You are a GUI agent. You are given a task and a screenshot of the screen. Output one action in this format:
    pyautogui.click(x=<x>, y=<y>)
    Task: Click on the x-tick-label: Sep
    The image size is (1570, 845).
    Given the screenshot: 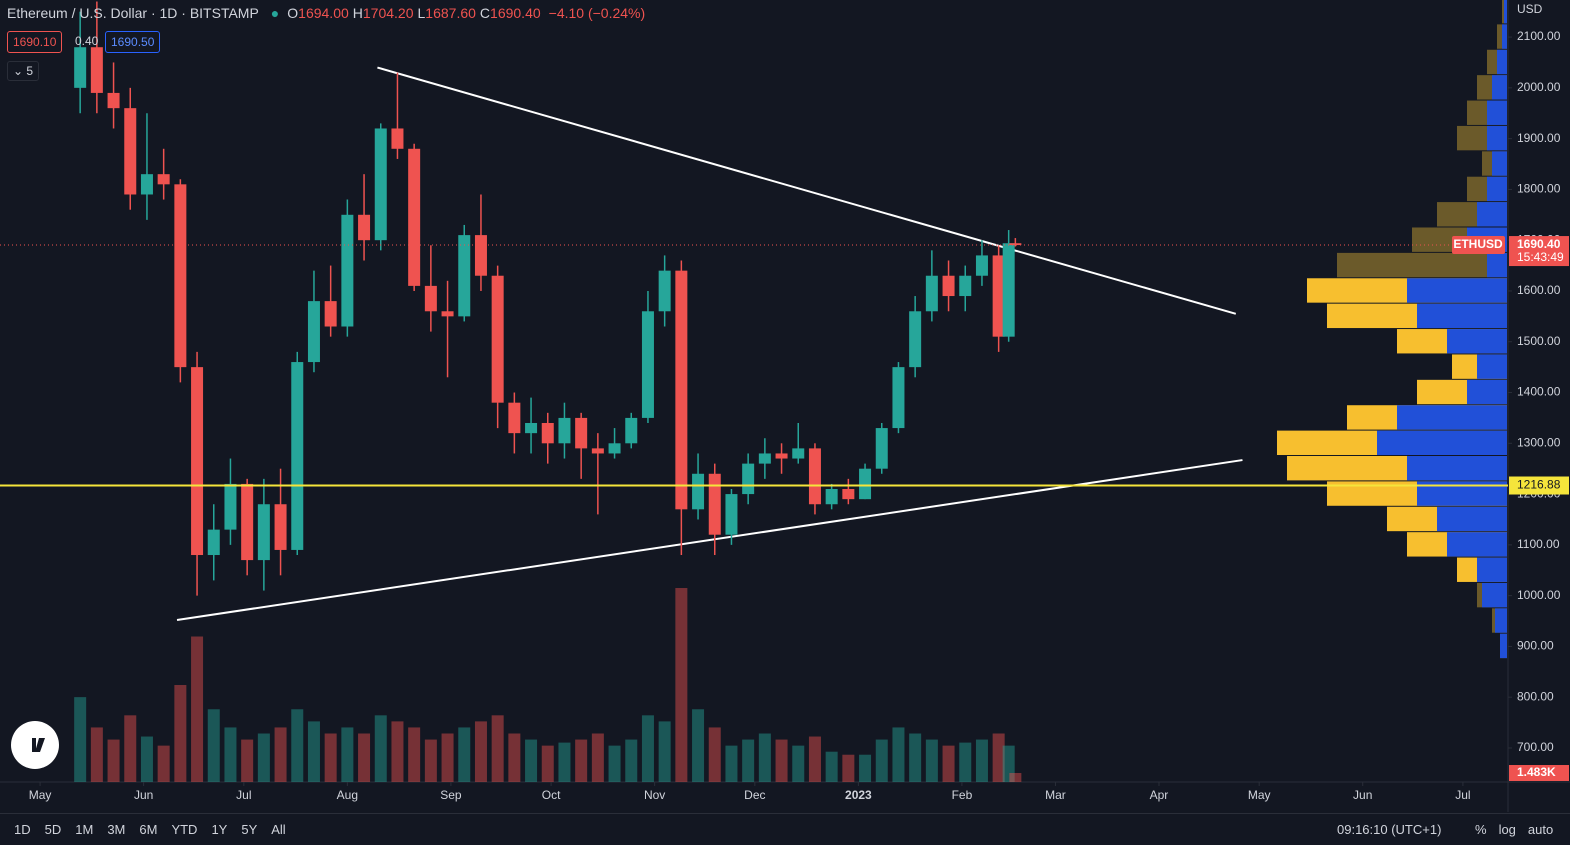 What is the action you would take?
    pyautogui.click(x=451, y=795)
    